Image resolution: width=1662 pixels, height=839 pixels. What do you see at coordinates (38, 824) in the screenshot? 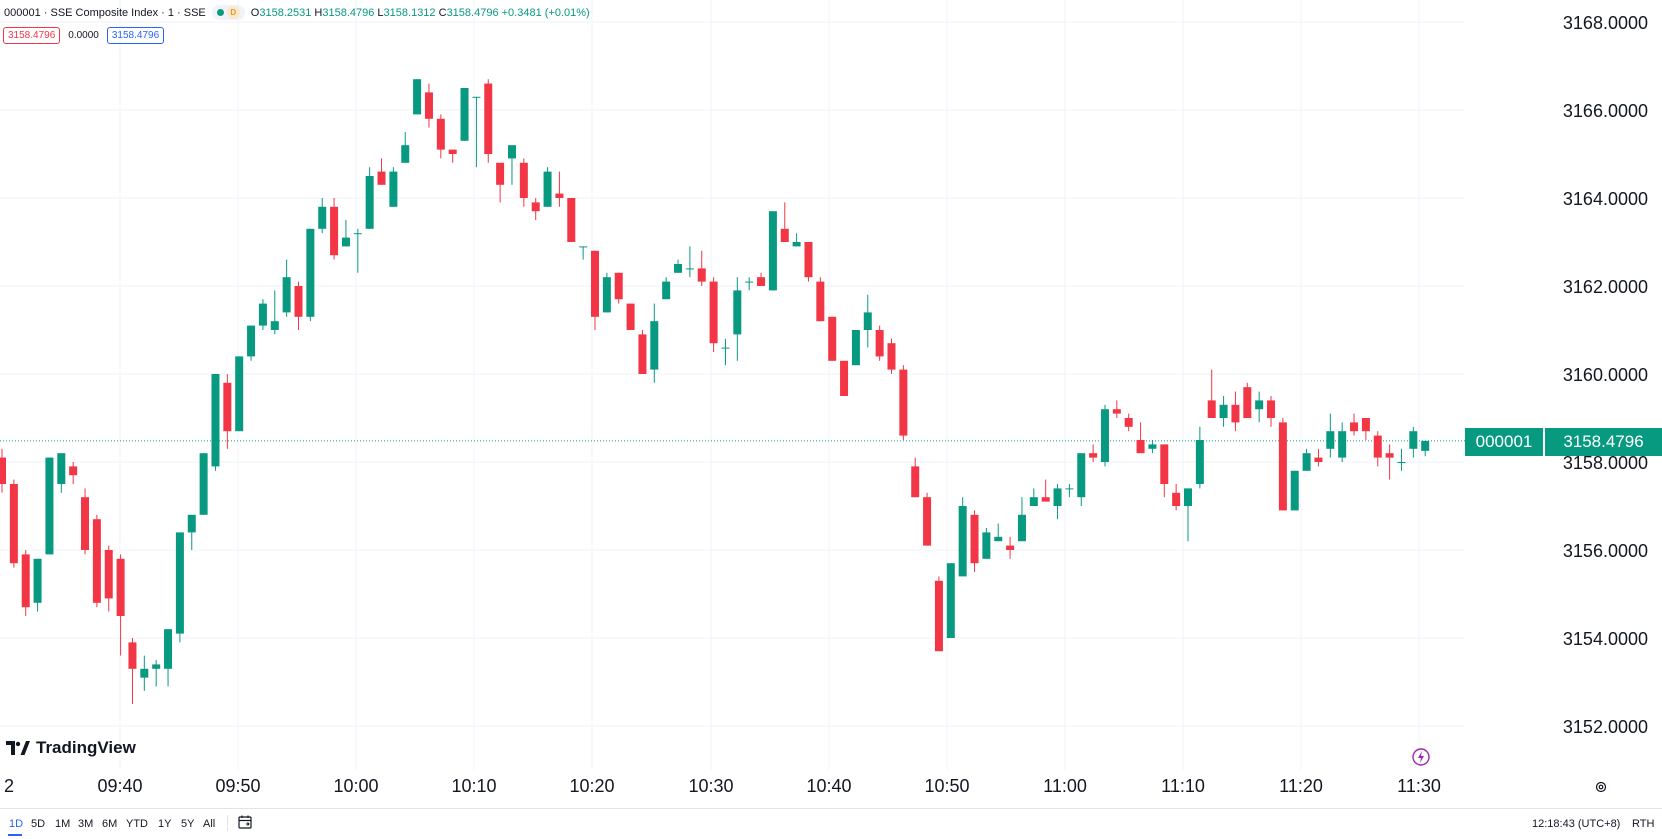
I see `range-5d-button: 5D` at bounding box center [38, 824].